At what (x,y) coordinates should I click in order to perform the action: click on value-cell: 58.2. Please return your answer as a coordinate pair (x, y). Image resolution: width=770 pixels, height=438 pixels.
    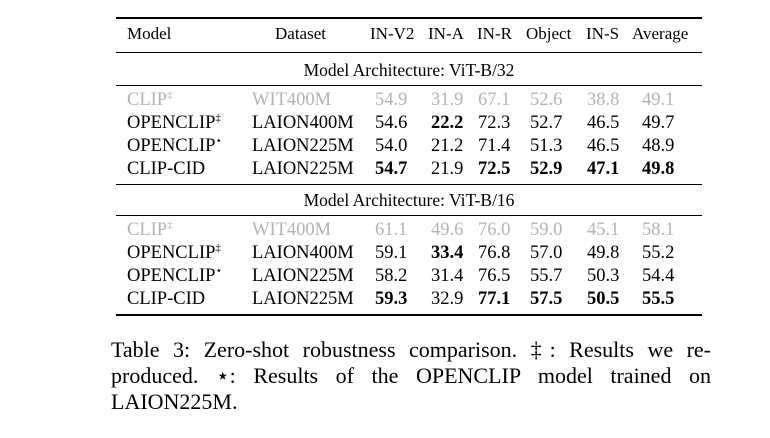
    Looking at the image, I should click on (391, 276).